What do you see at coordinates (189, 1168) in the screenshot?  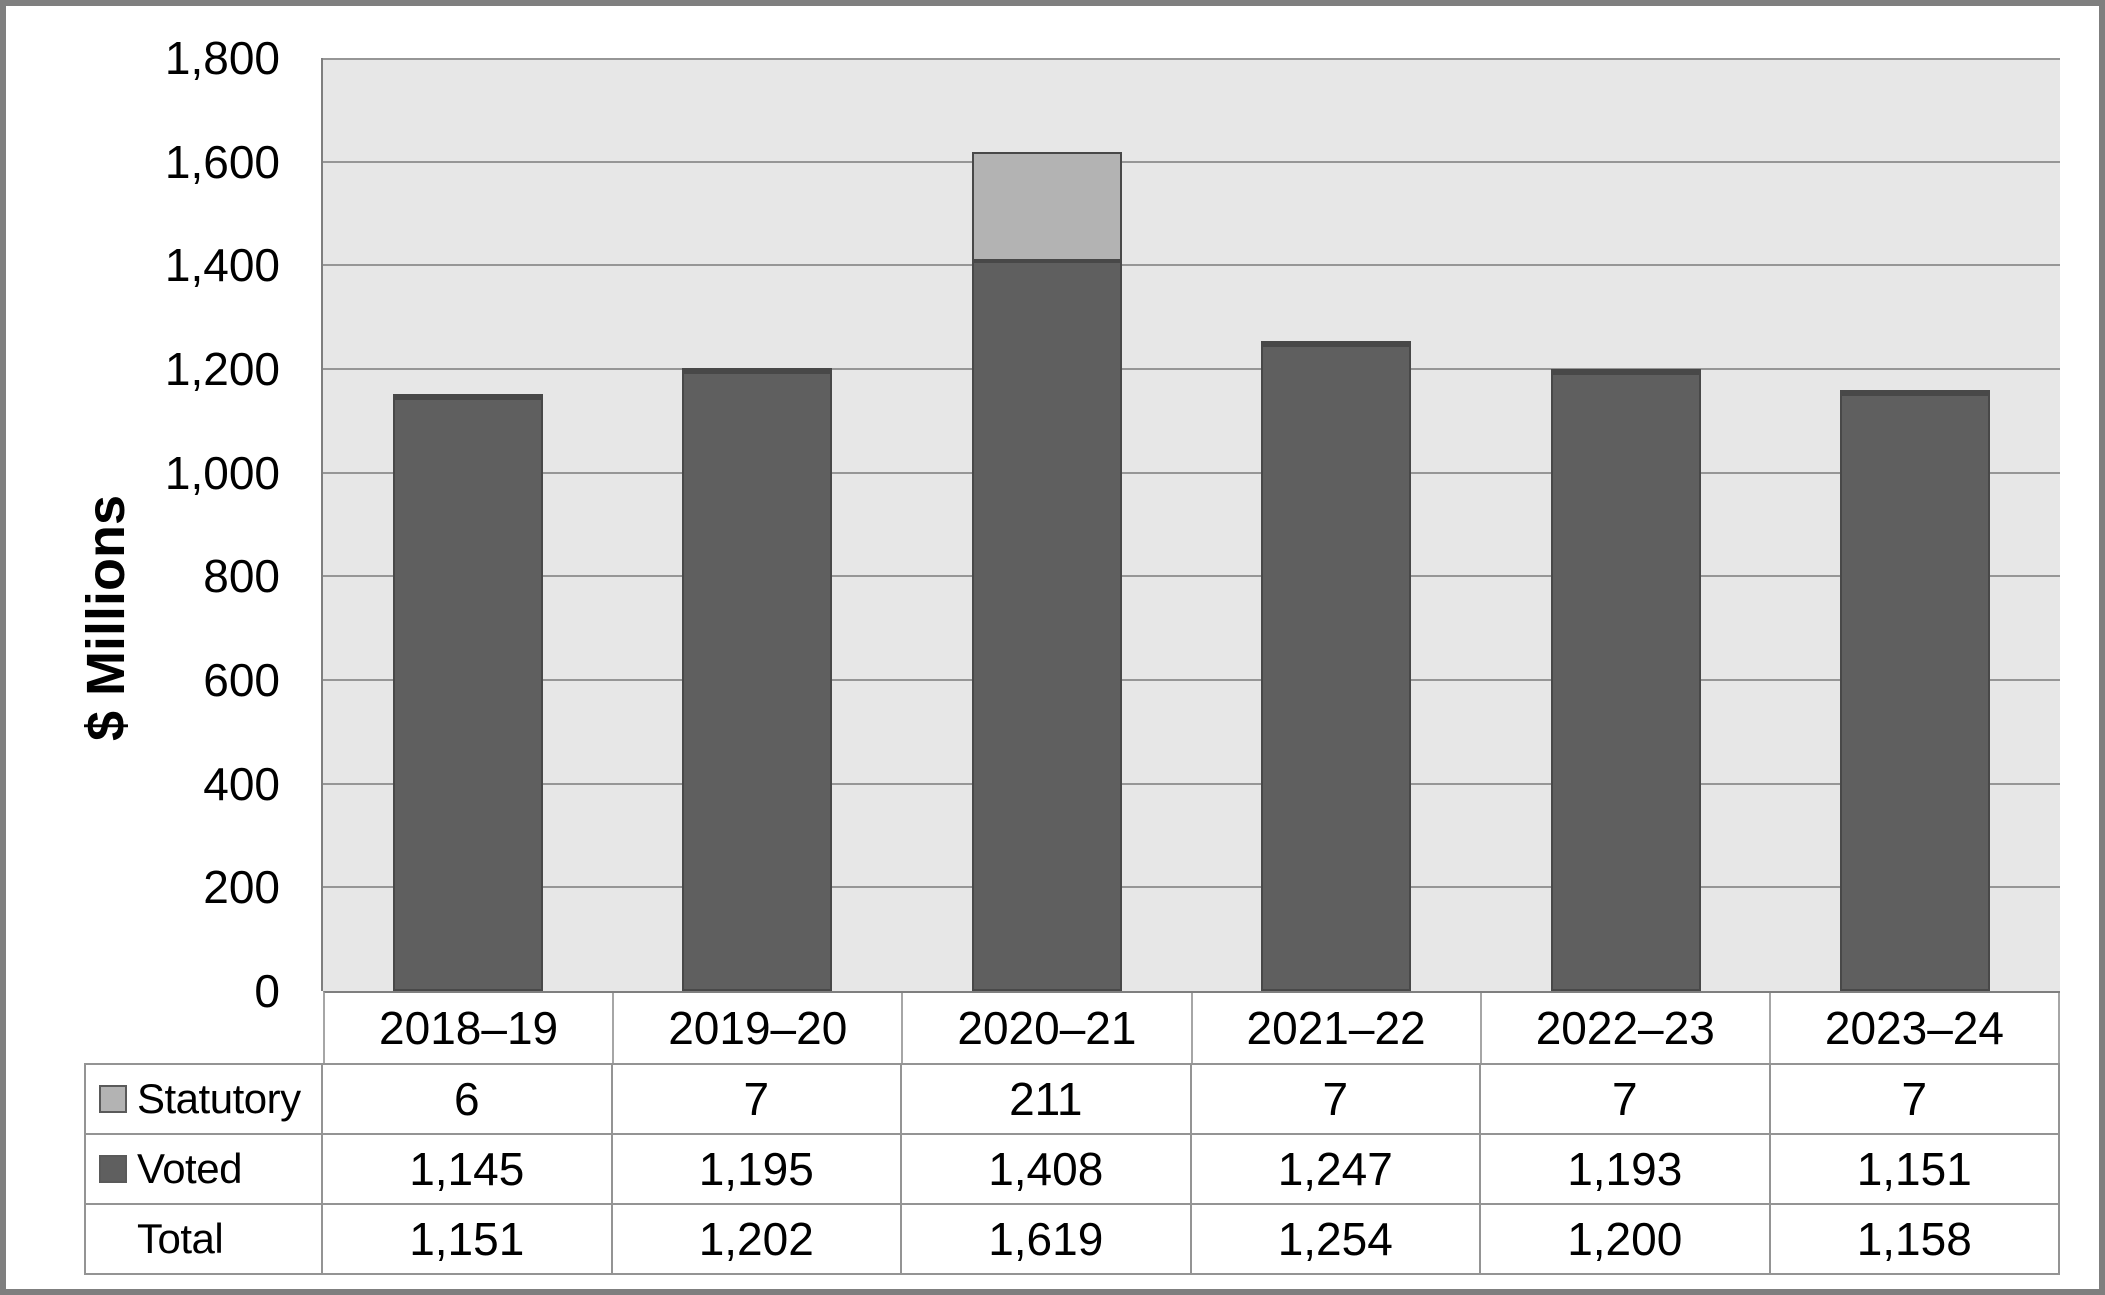 I see `row-label-text: Voted` at bounding box center [189, 1168].